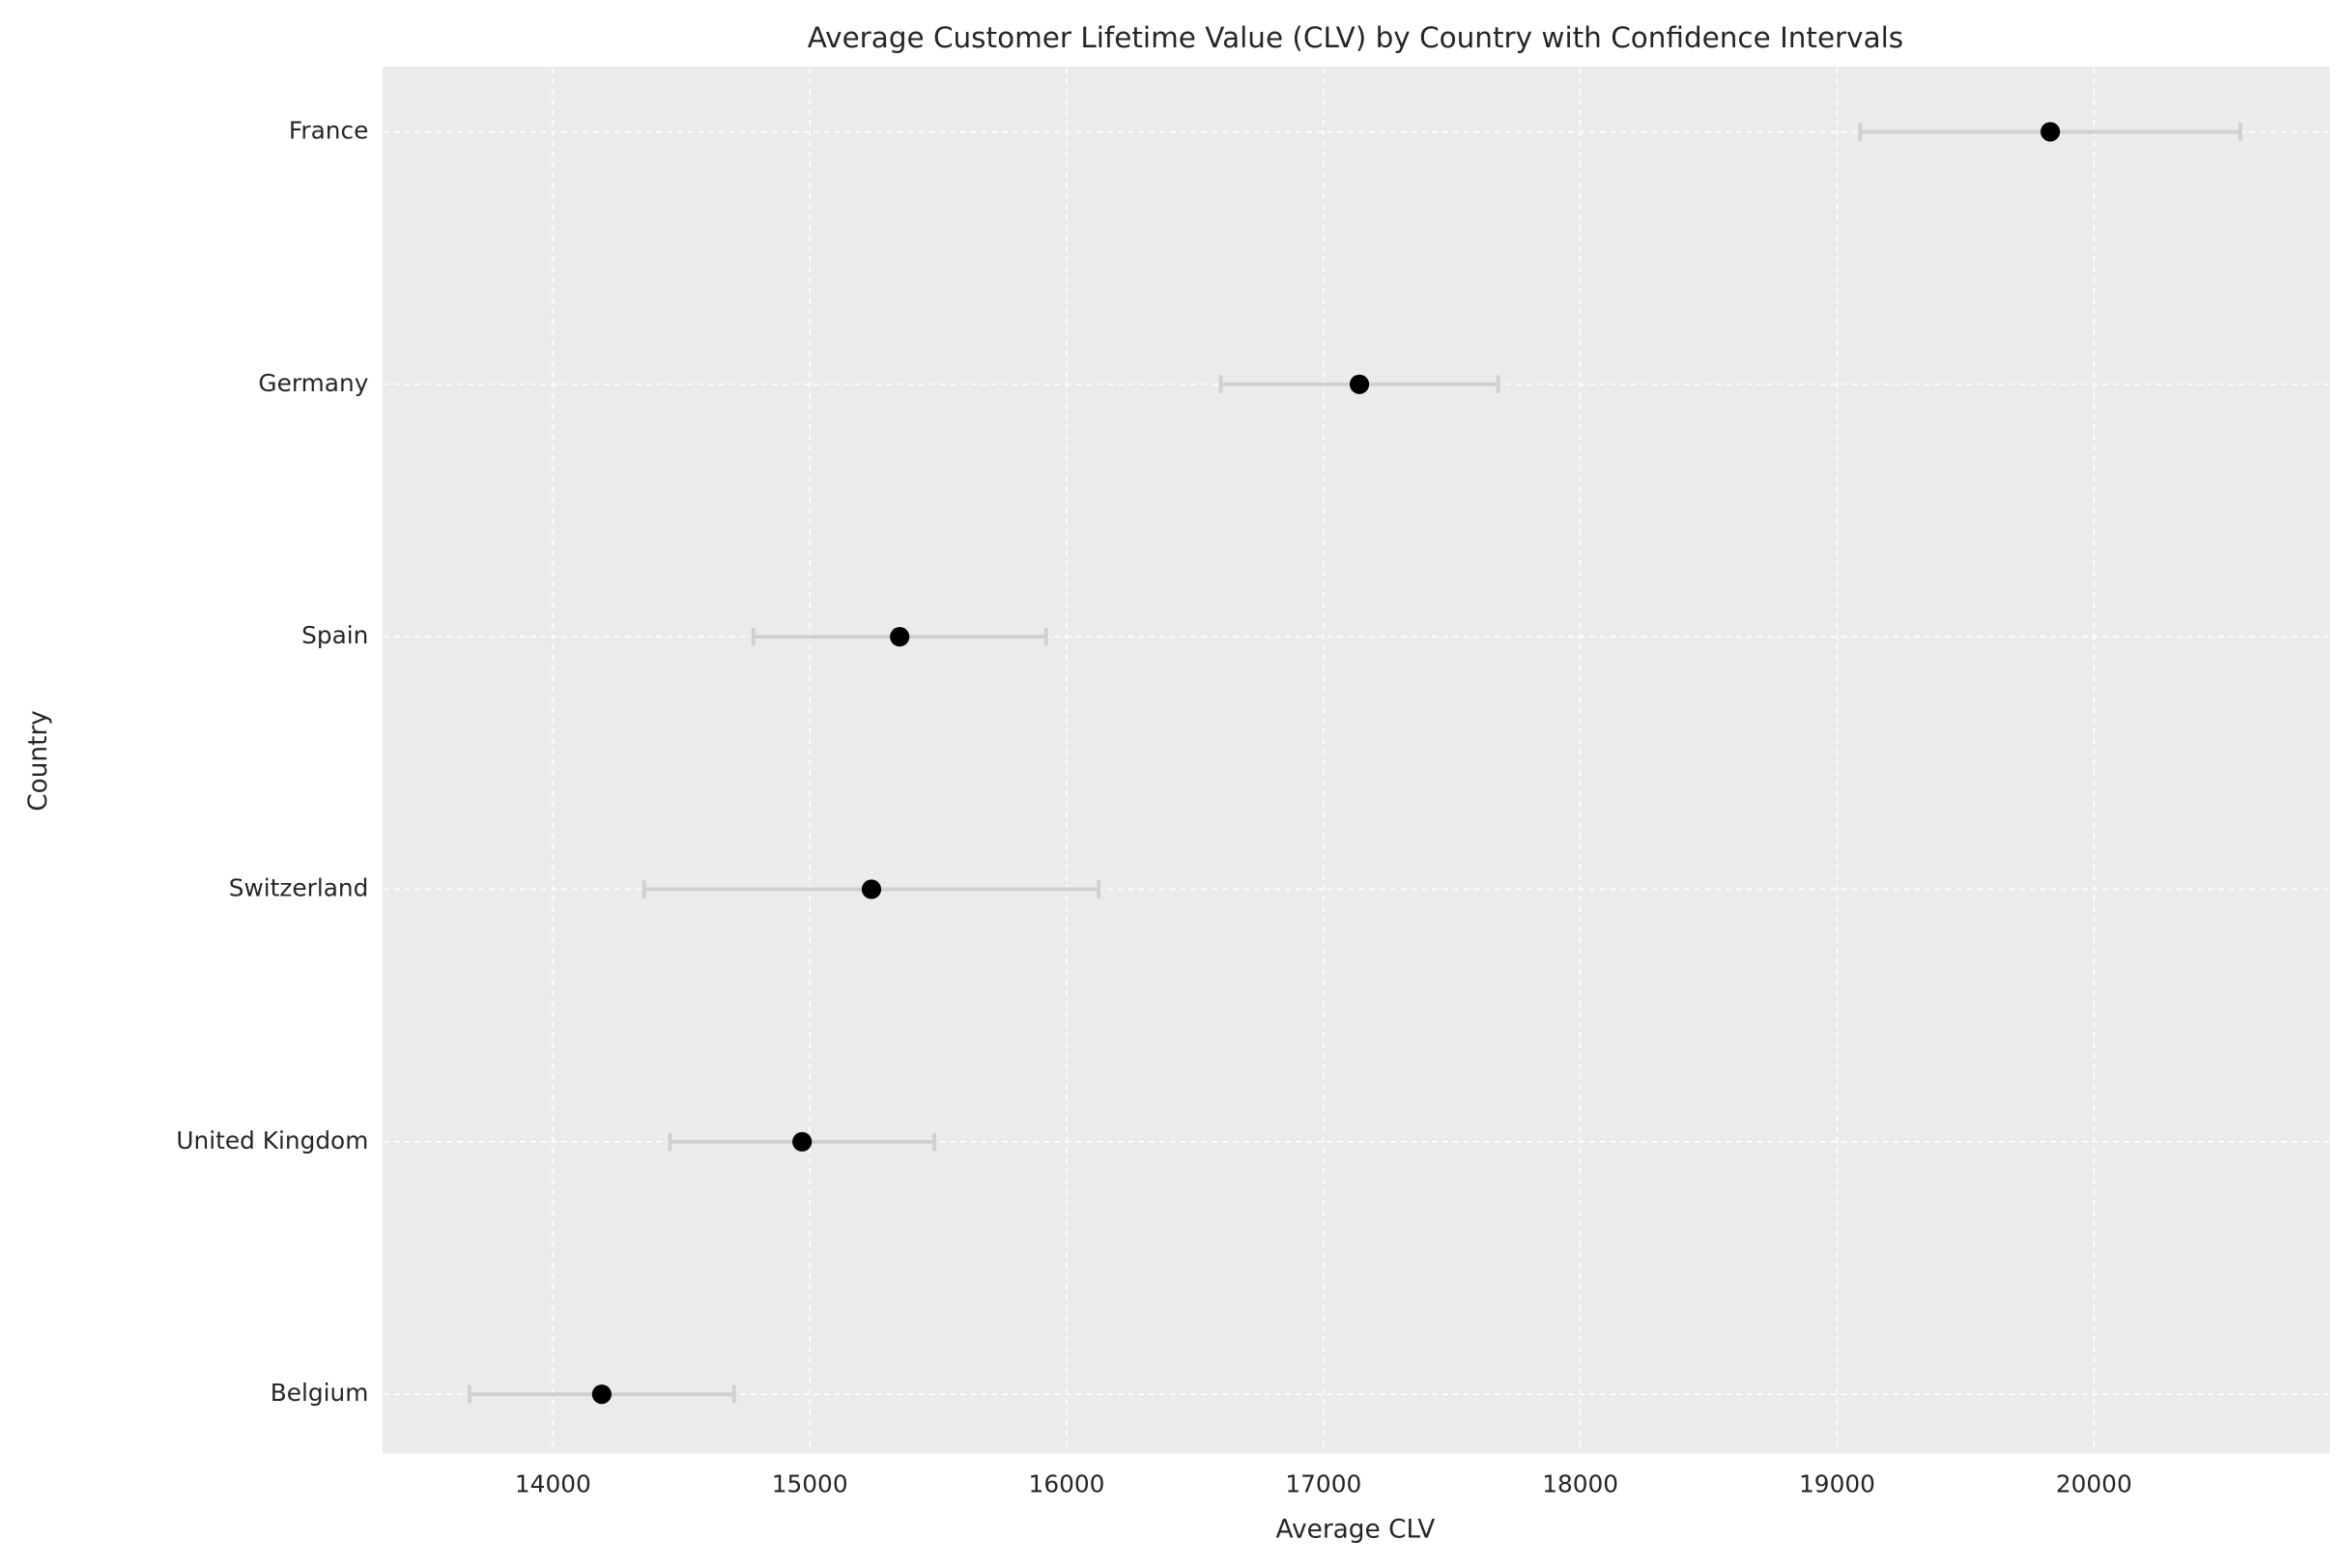 The image size is (2341, 1568). Describe the element at coordinates (1580, 1484) in the screenshot. I see `x-tick-label: 18000` at that location.